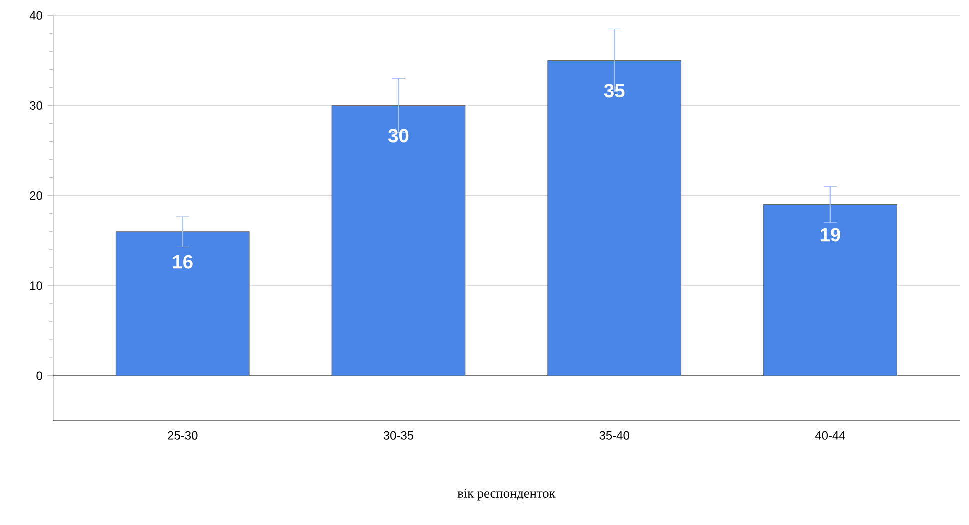  I want to click on data-label: 16, so click(183, 262).